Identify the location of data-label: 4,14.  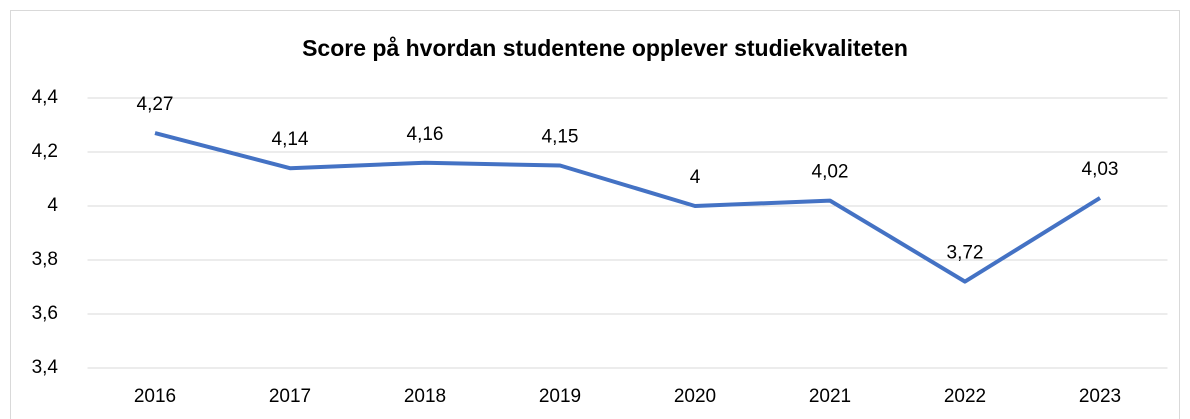
(290, 139).